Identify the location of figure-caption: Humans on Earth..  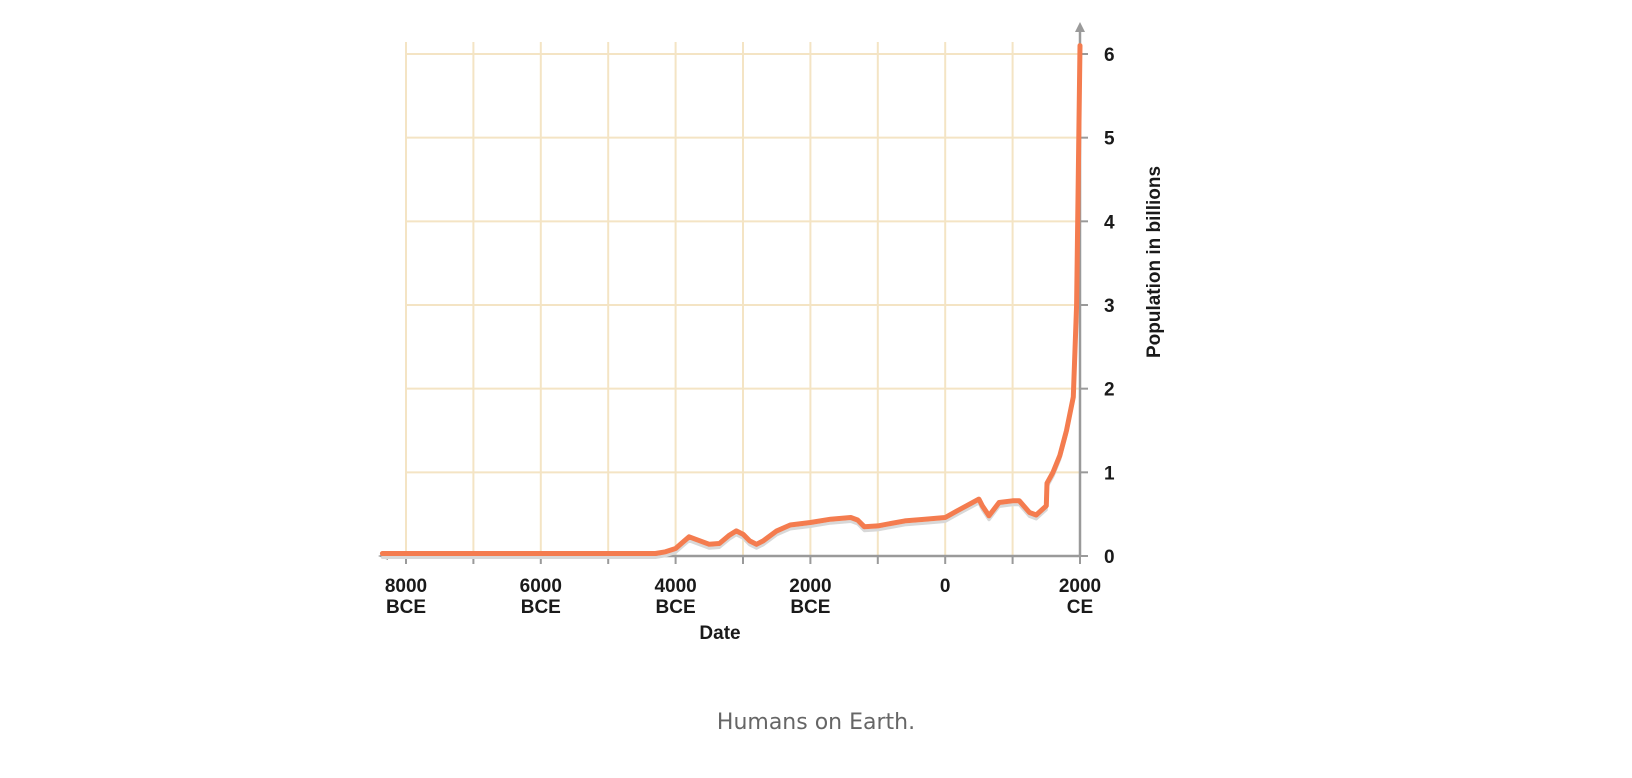
(816, 722).